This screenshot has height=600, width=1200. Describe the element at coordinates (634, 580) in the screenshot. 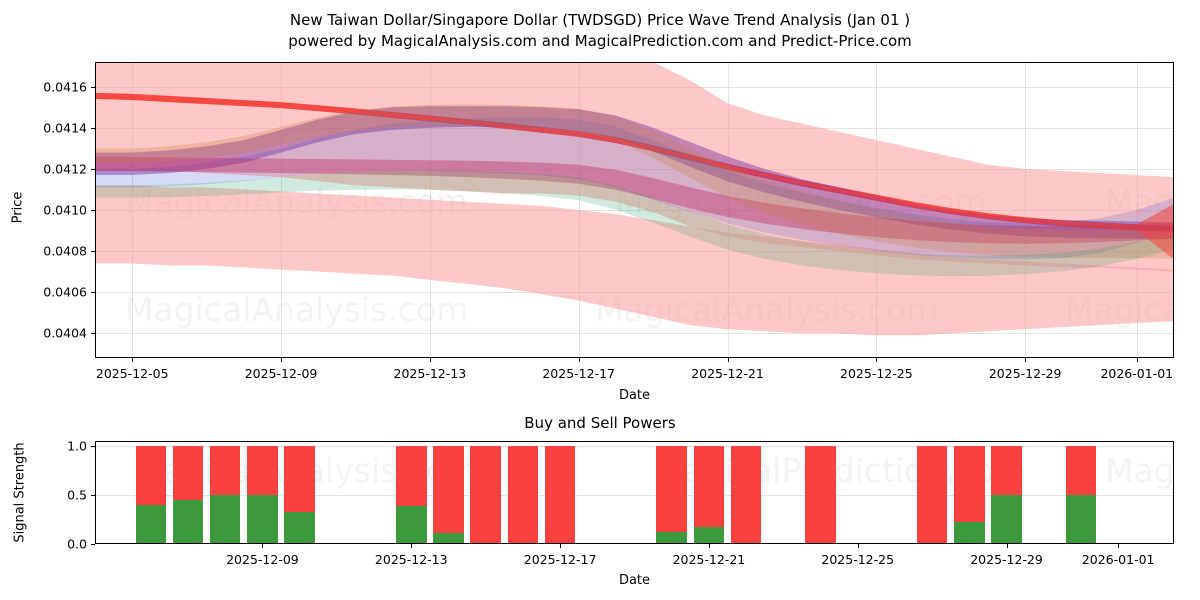

I see `signal-x-axis-label: Date` at that location.